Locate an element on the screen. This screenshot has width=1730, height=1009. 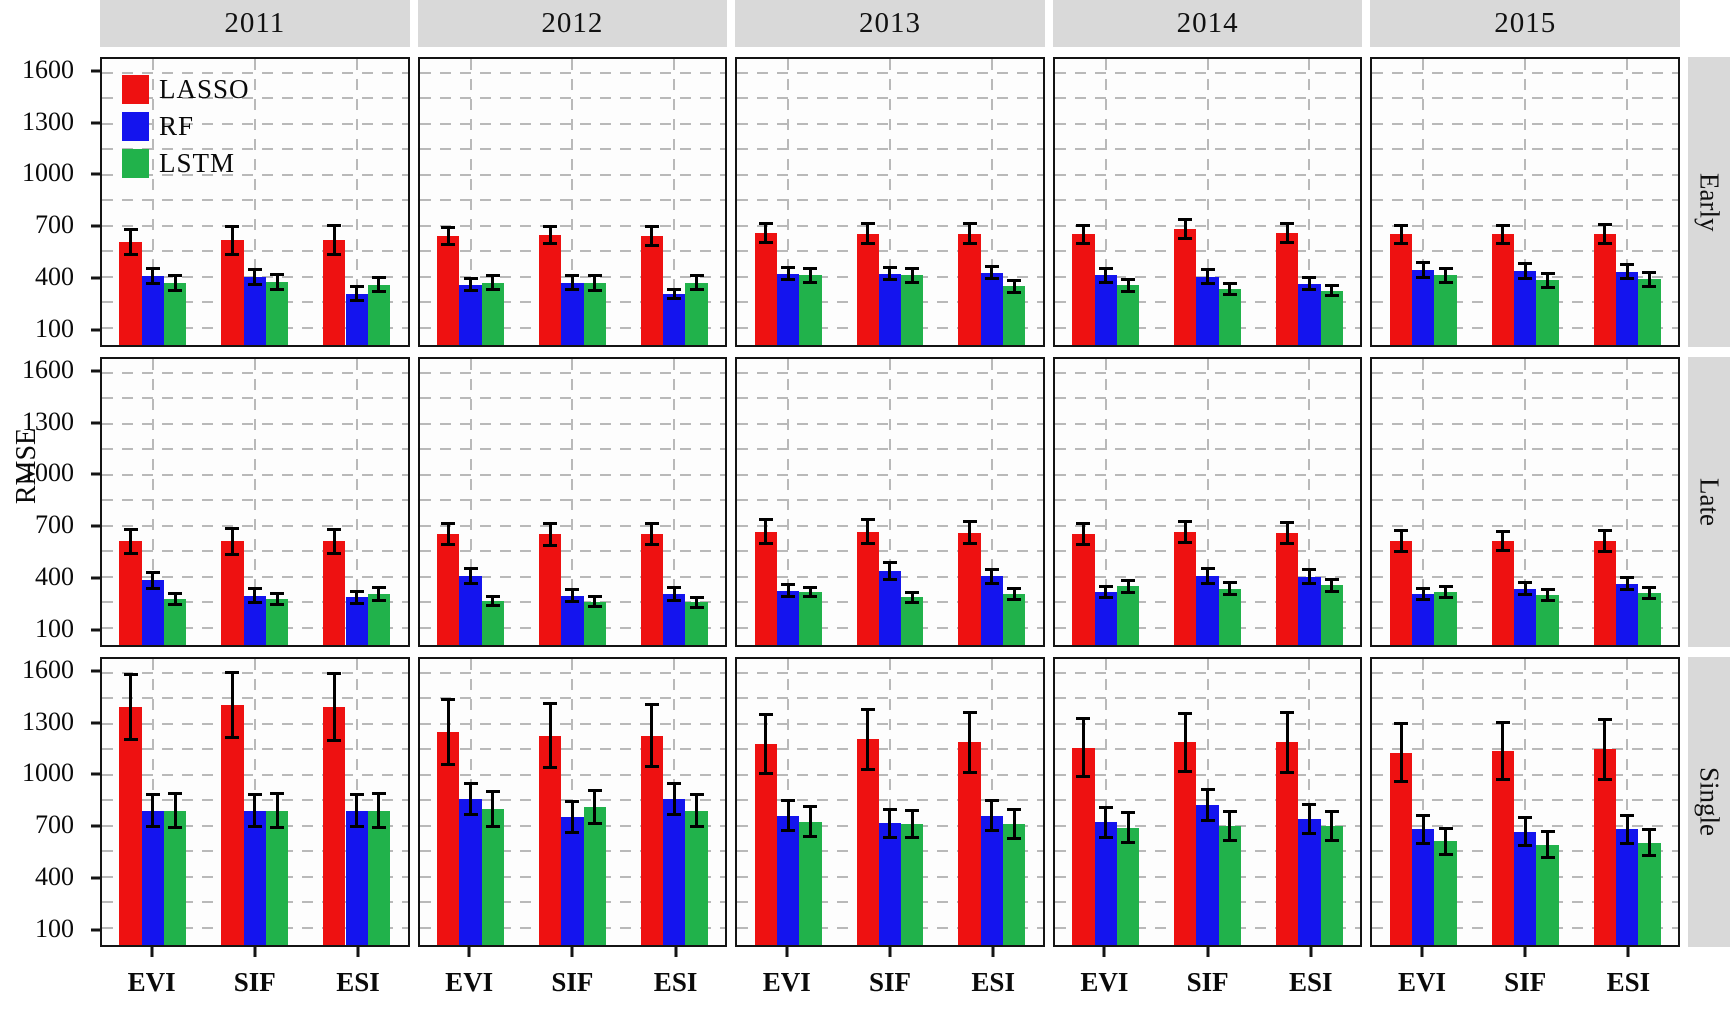
x-axis-2013: EVI SIF ESI is located at coordinates (890, 978).